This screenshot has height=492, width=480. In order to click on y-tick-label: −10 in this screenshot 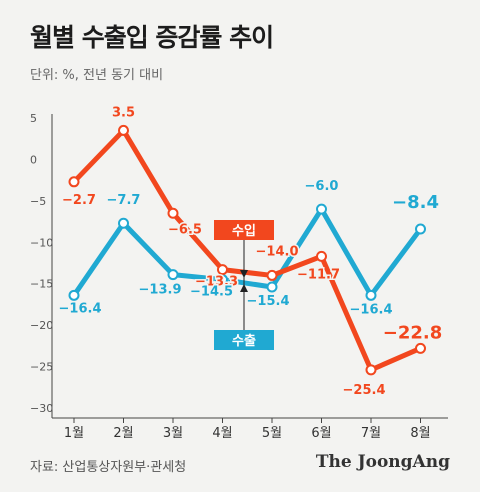, I will do `click(41, 242)`.